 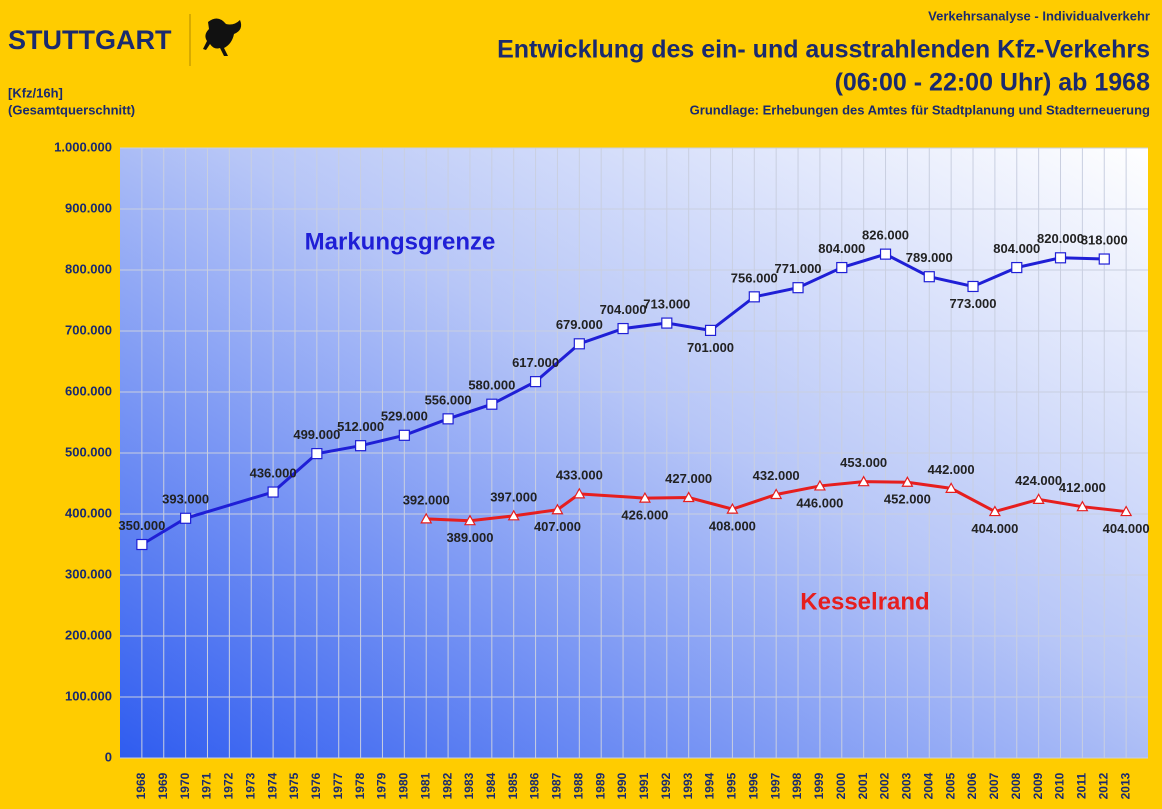 I want to click on data-label: 433.000, so click(x=579, y=474).